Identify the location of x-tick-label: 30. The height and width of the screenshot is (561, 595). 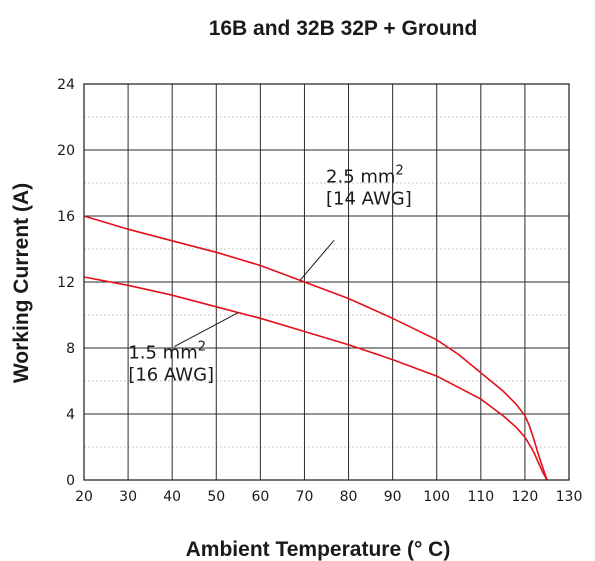
(128, 497).